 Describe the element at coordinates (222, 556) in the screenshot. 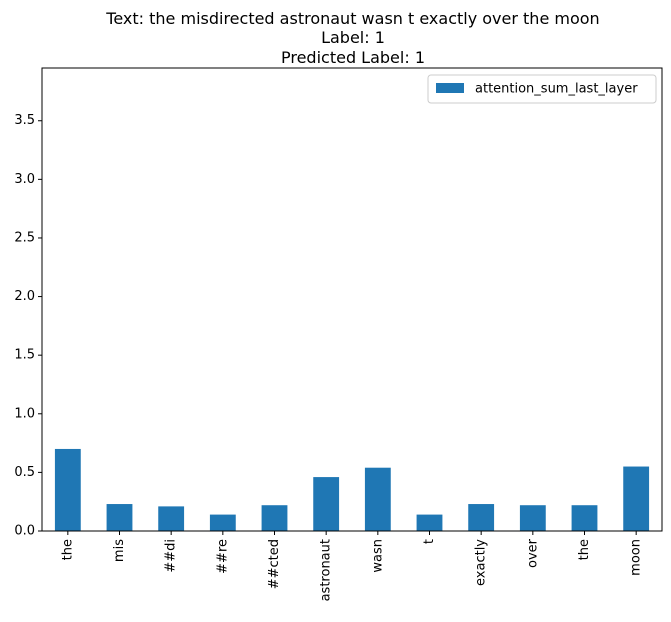

I see `x-tick-label-3: ##re` at that location.